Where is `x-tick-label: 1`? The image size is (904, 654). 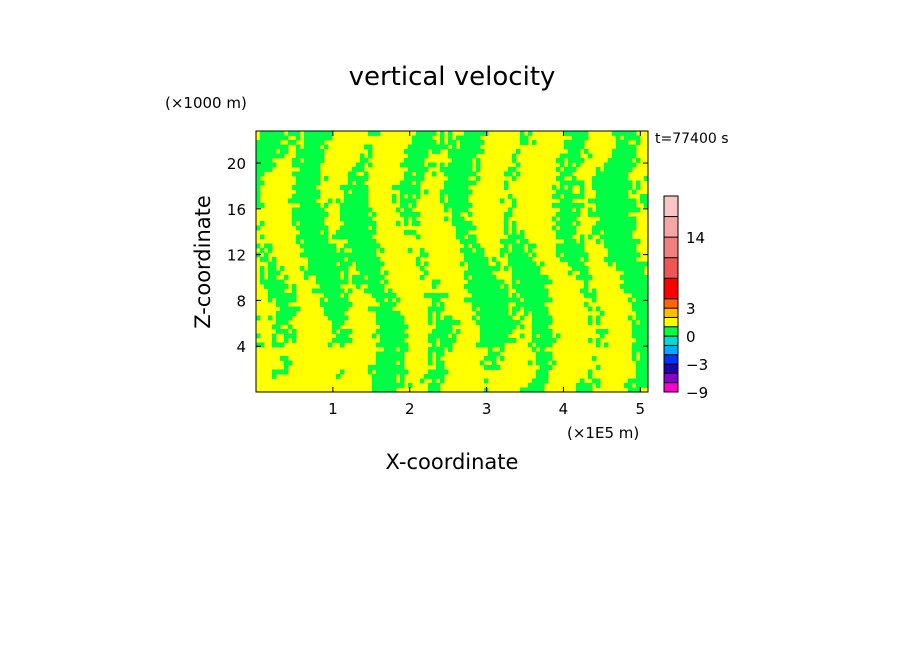
x-tick-label: 1 is located at coordinates (333, 409).